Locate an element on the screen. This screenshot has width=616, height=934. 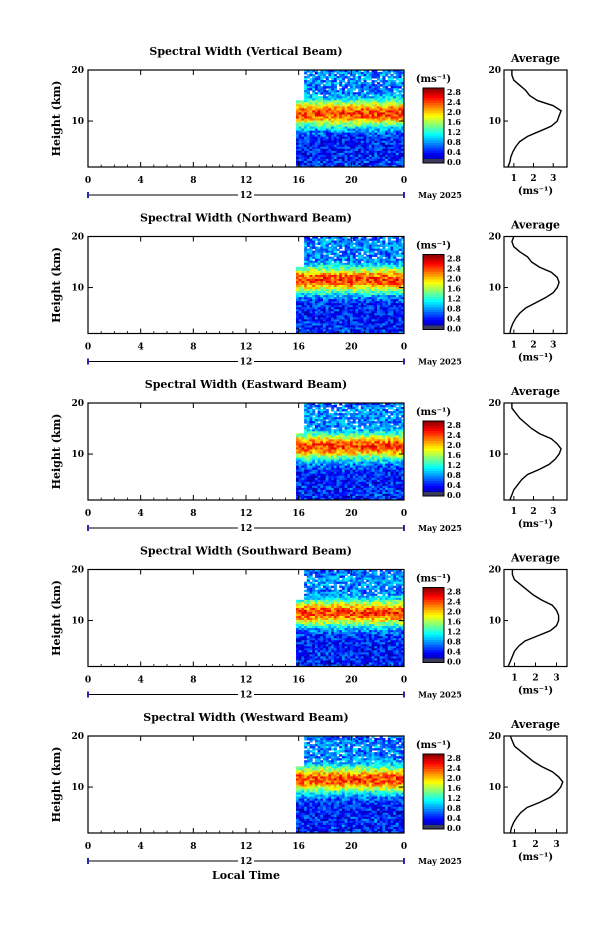
x-tick-label: 12 is located at coordinates (246, 348).